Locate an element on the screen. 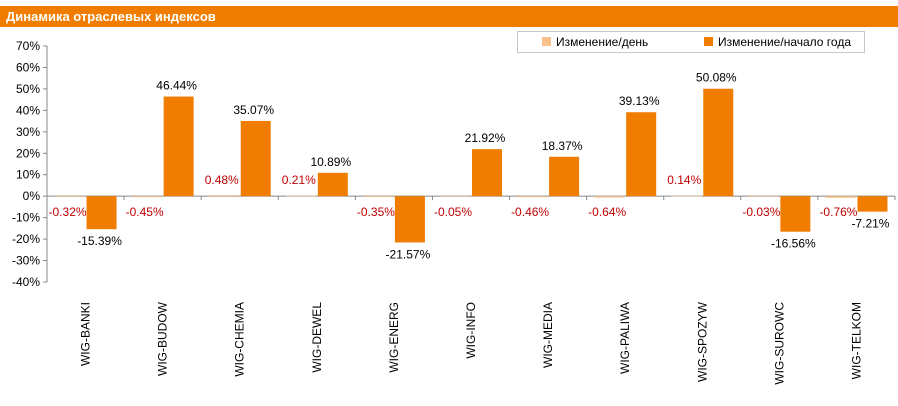 The image size is (898, 406). y-tick-label: 50% is located at coordinates (28, 89).